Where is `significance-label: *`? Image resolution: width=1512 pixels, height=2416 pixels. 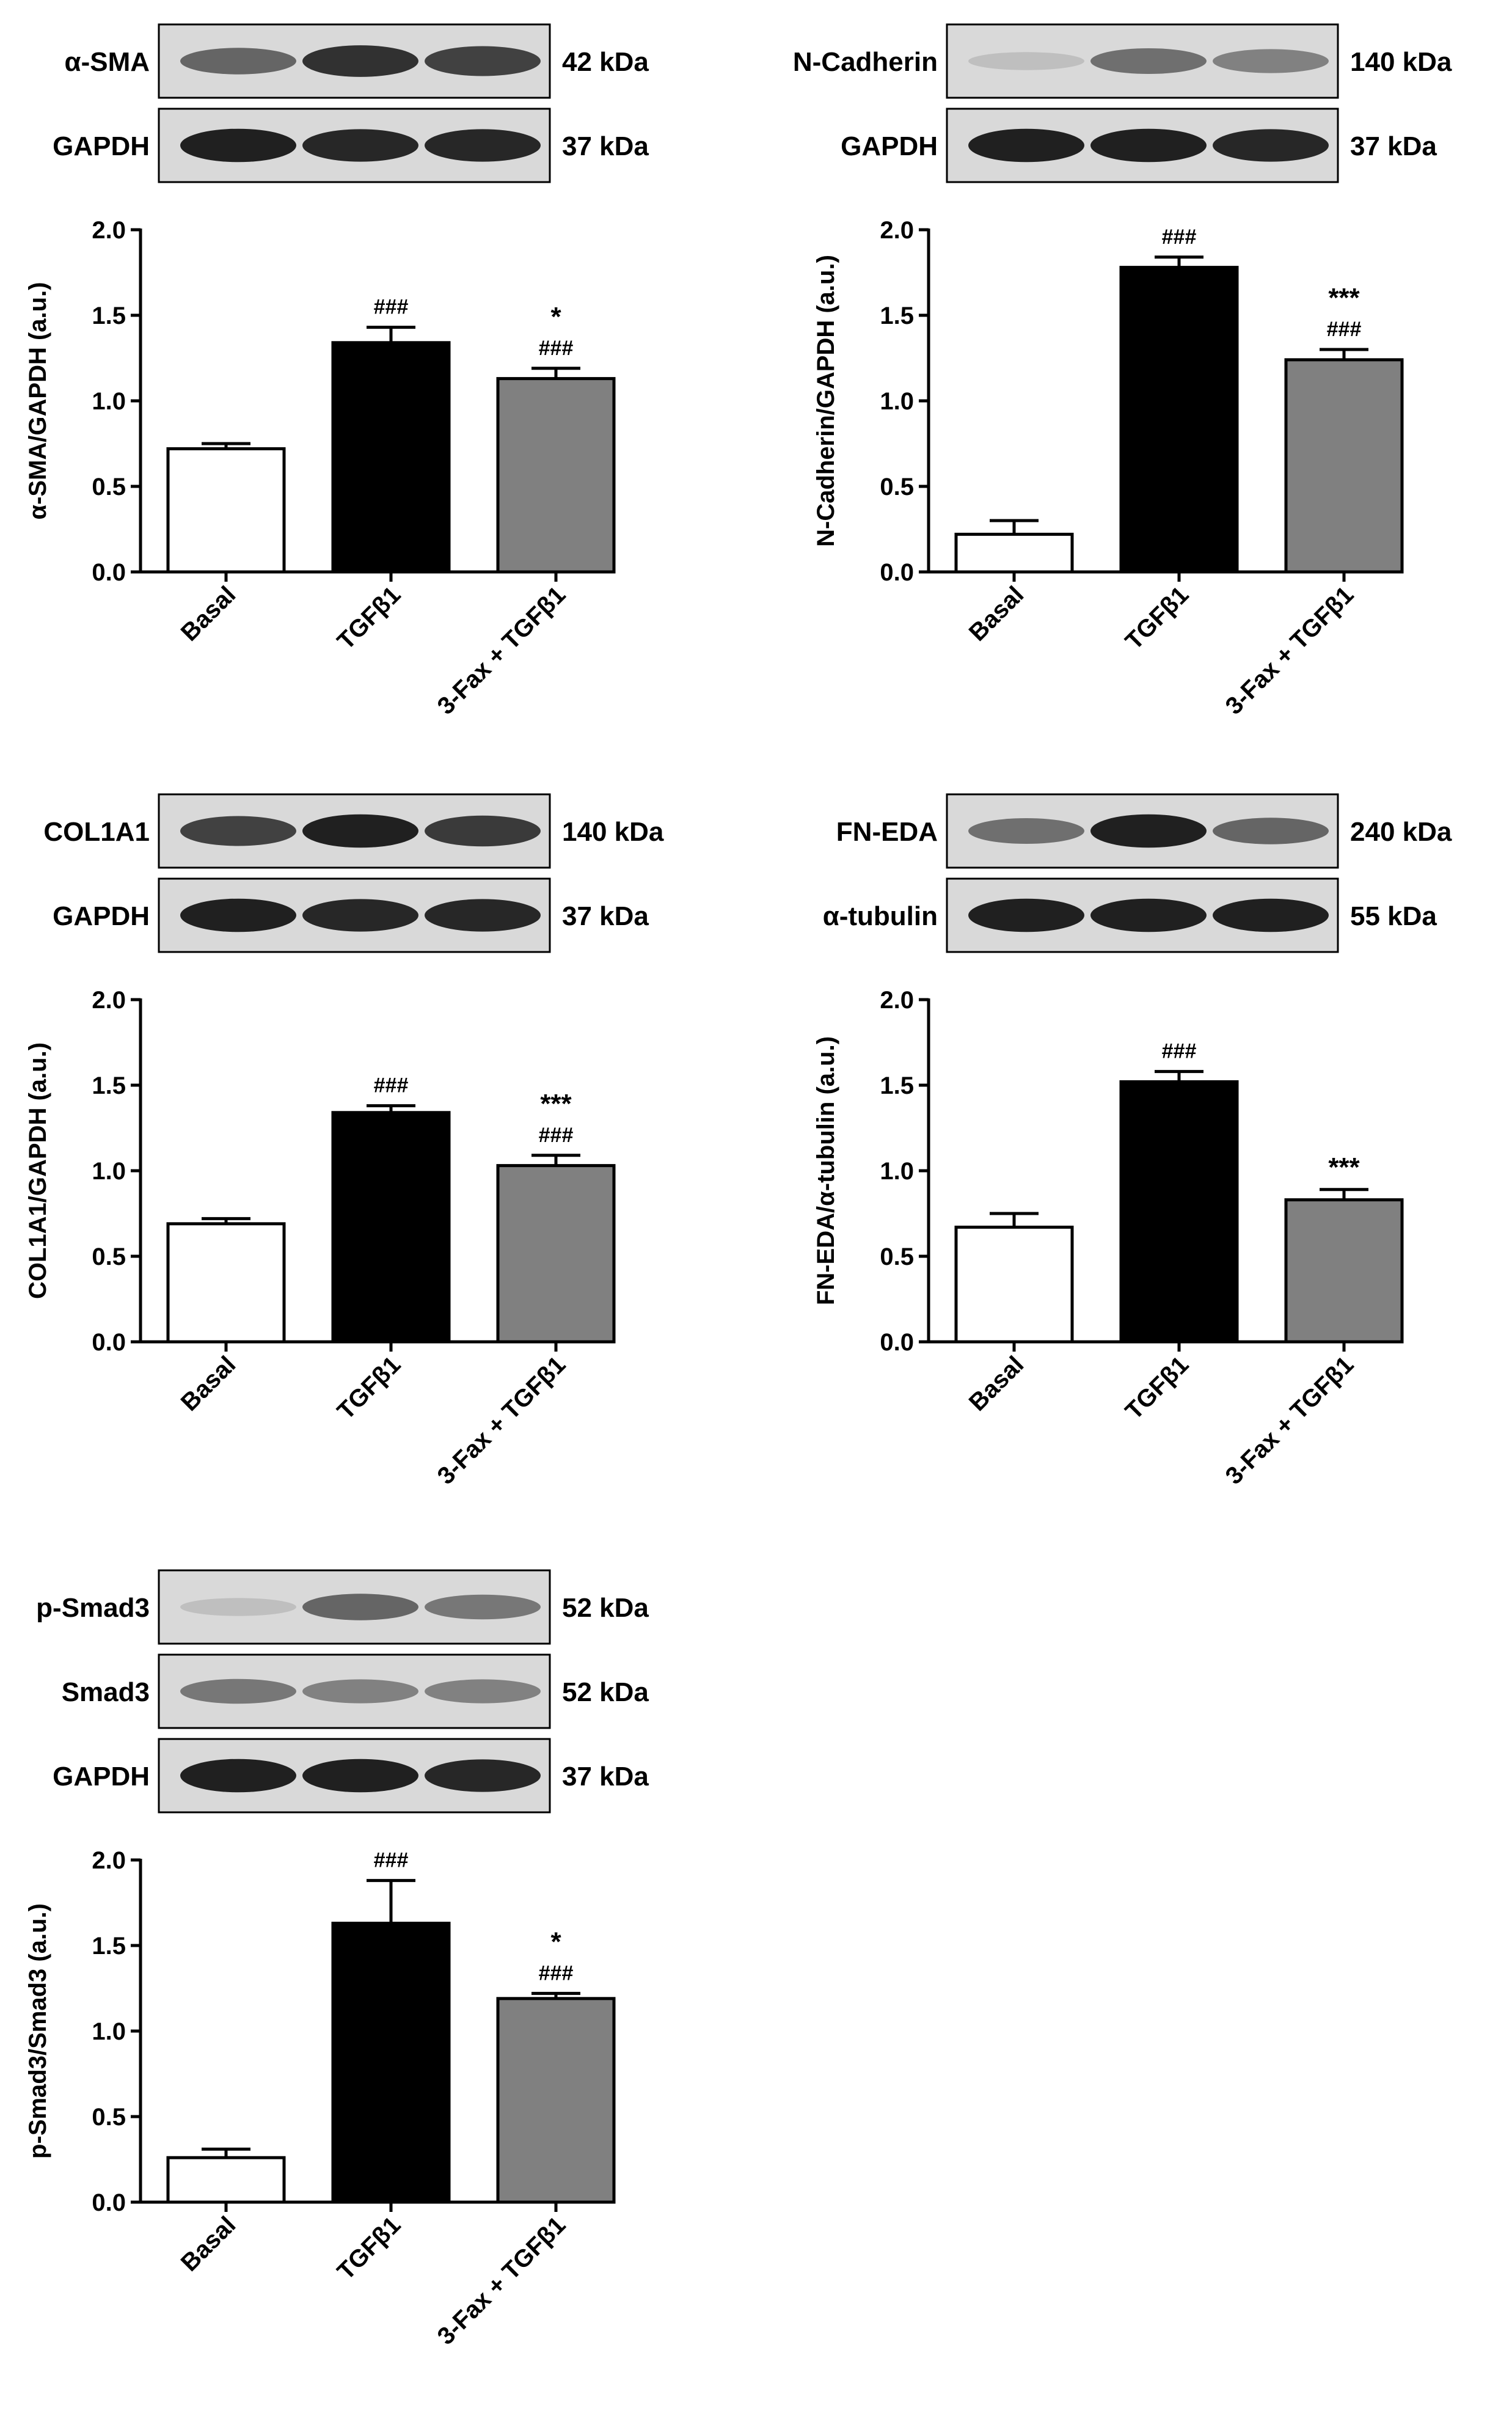
significance-label: * is located at coordinates (555, 317).